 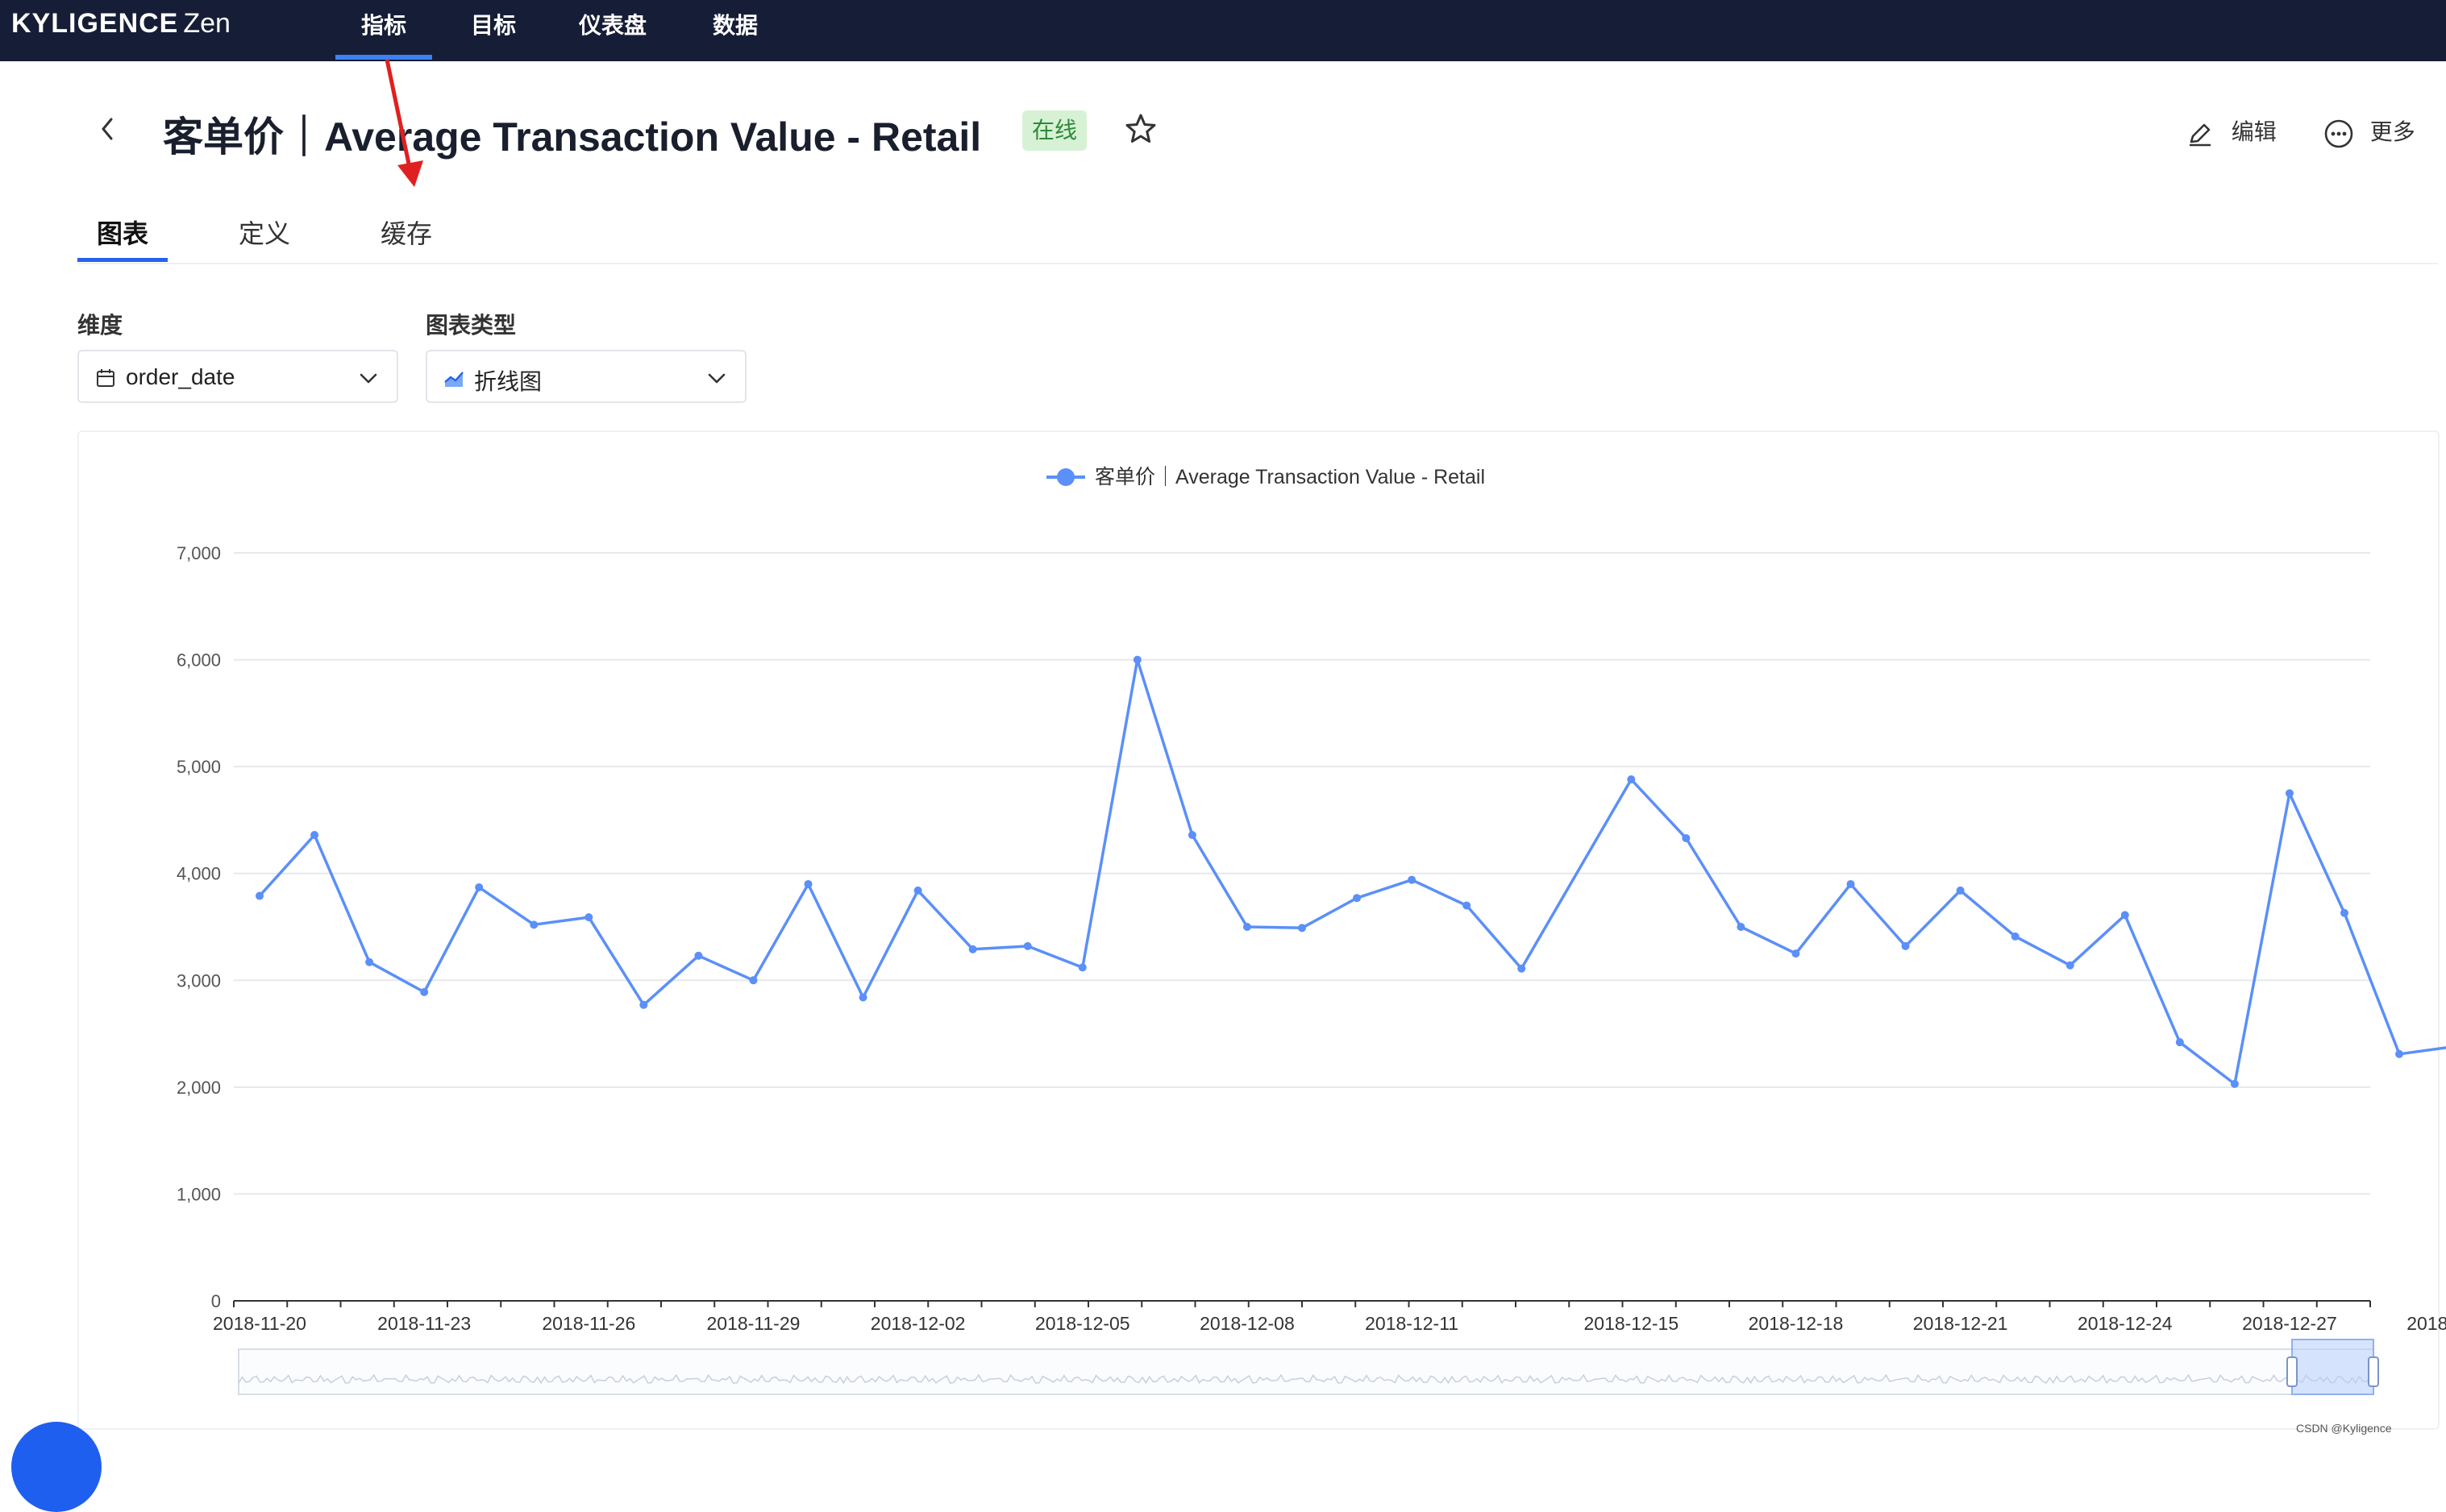 I want to click on x-tick-label: 2018-12-15, so click(x=1631, y=1323).